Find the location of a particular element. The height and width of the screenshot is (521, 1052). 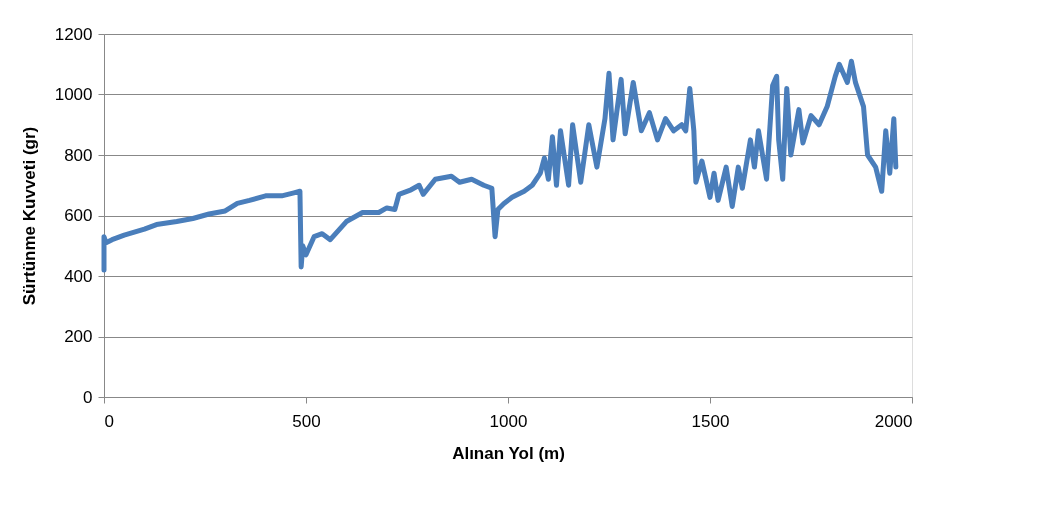

y-tick-label: 0 is located at coordinates (88, 397).